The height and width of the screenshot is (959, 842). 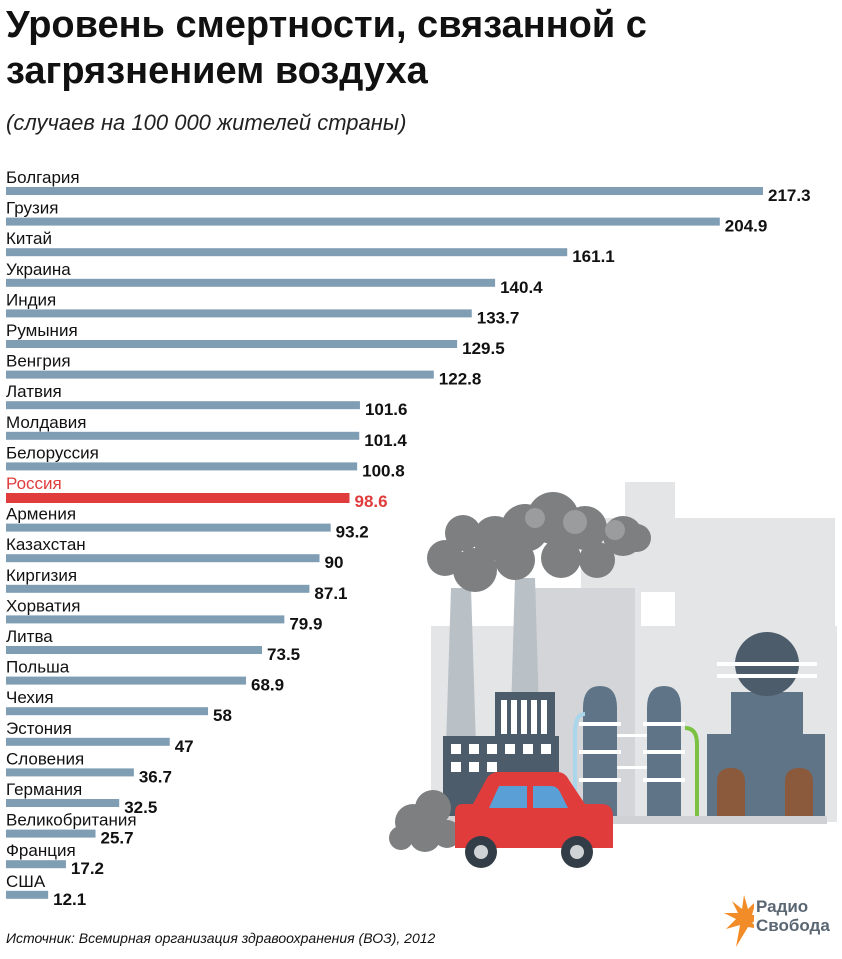 What do you see at coordinates (41, 514) in the screenshot?
I see `category-label: Армения` at bounding box center [41, 514].